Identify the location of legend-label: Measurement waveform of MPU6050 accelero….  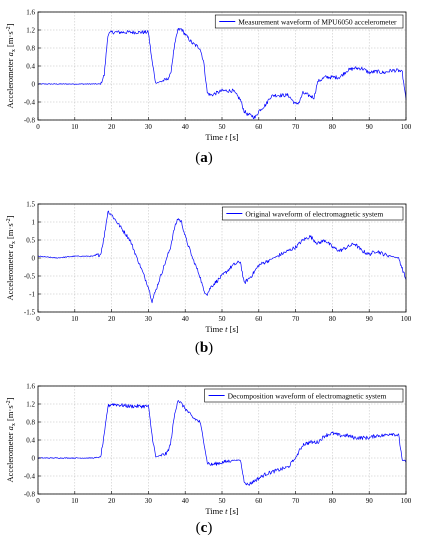
(317, 21).